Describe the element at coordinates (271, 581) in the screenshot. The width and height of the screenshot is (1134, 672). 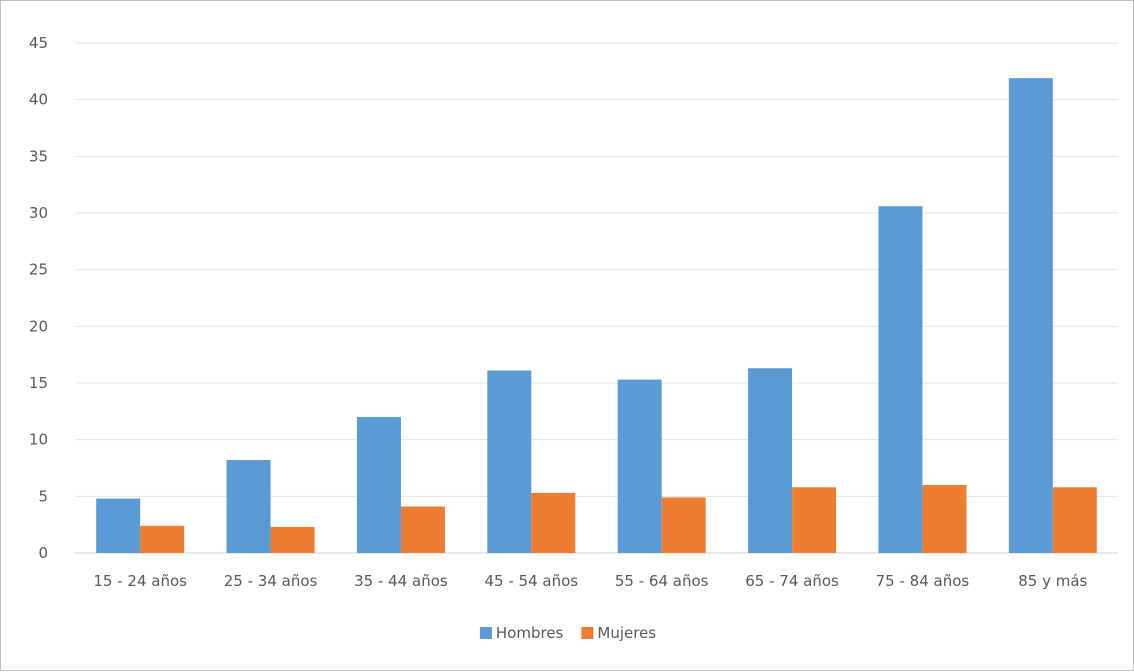
I see `x-tick-label: 25 - 34 años` at that location.